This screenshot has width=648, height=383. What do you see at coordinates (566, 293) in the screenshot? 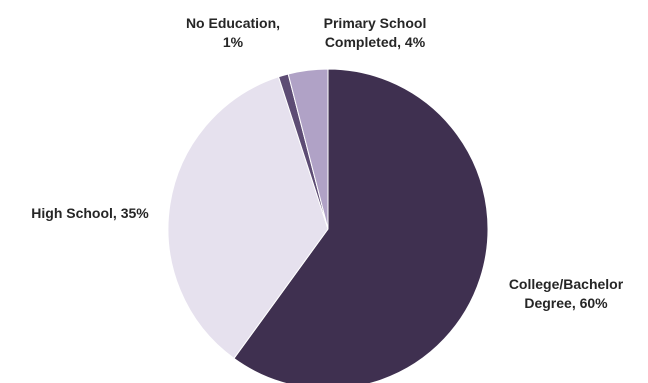
I see `data-label-college-bachelor: College/Bachelor Degree, 60%` at bounding box center [566, 293].